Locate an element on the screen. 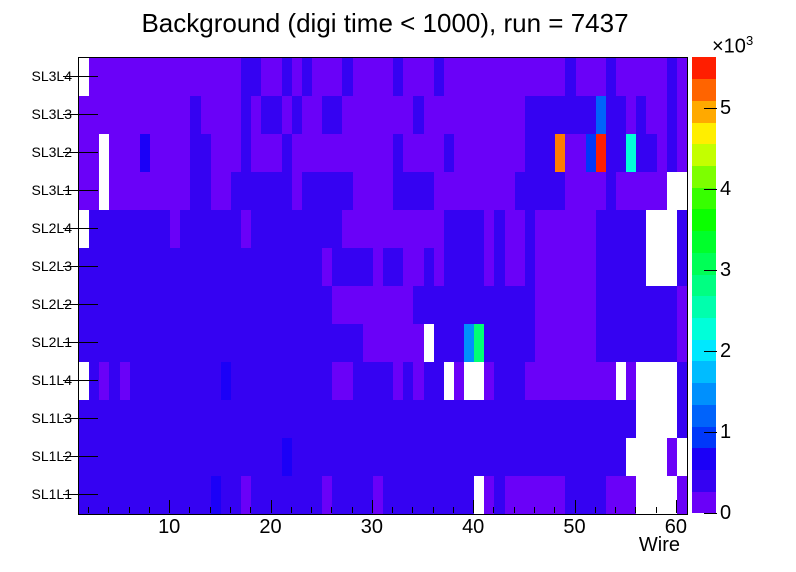 The image size is (796, 572). y-axis-label-SL1L3: SL1L3 is located at coordinates (51, 418).